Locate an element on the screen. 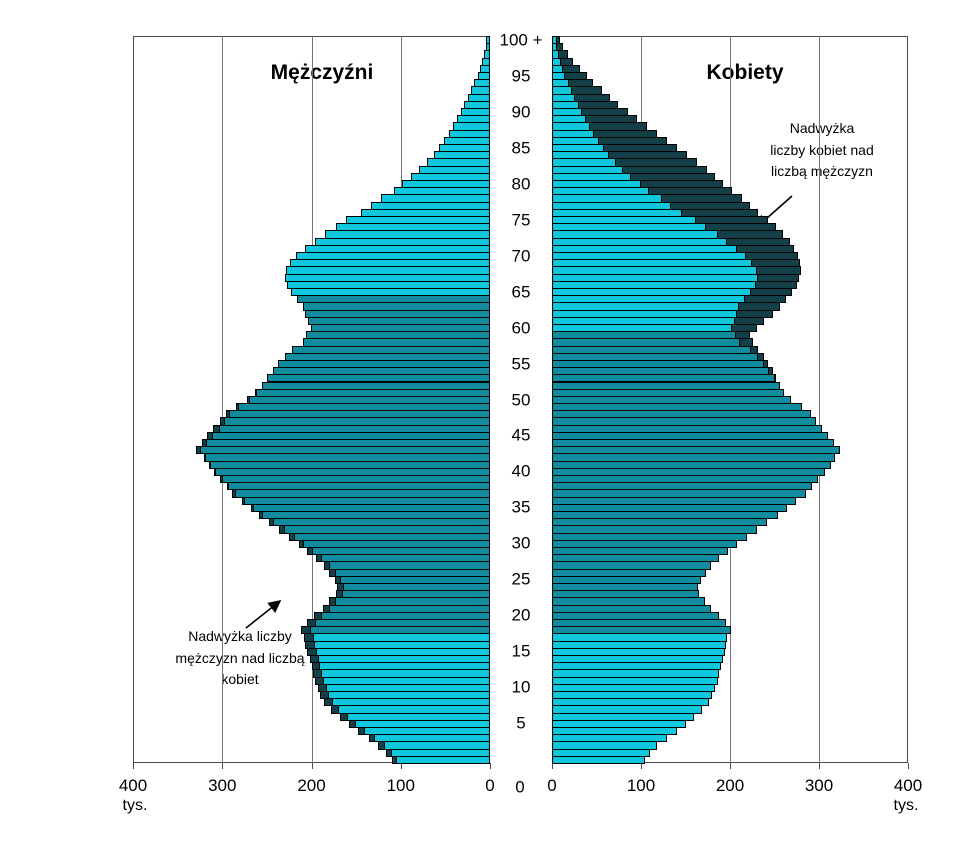 This screenshot has width=960, height=849. age-tick-label: 75 is located at coordinates (521, 220).